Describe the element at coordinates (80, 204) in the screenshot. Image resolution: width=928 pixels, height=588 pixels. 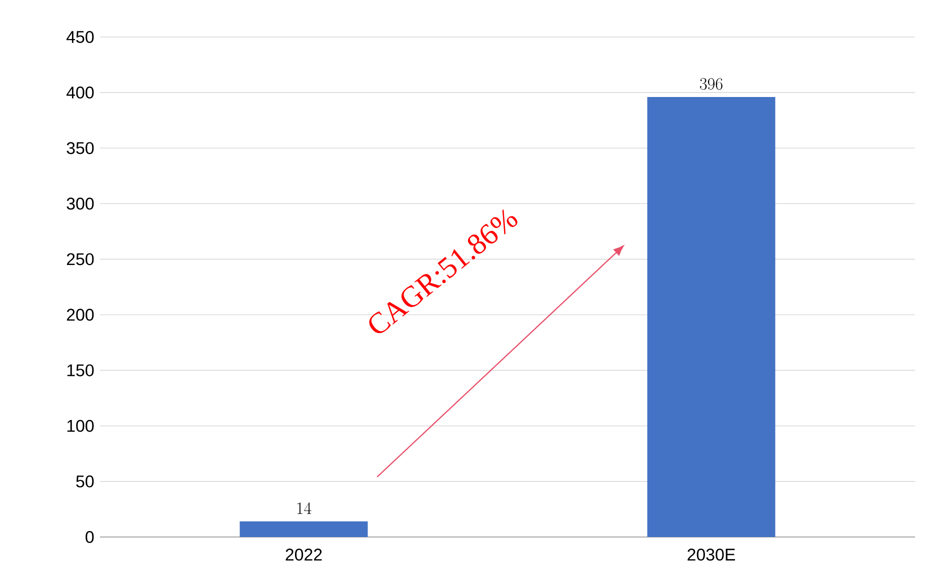
I see `y-tick-label: 300` at that location.